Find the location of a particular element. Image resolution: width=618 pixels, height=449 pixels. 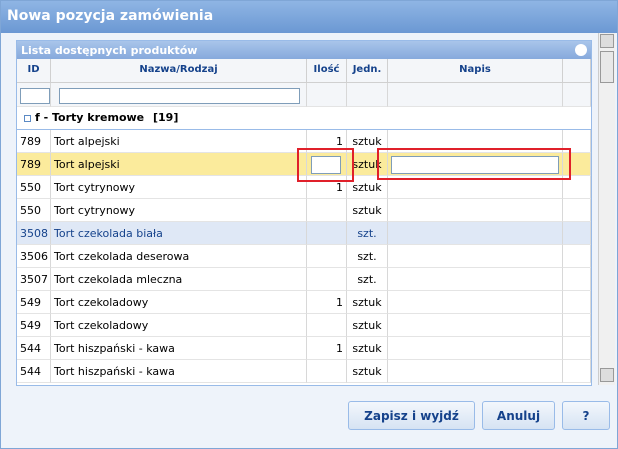

table-row: 549 Tort czekoladowy sztuk is located at coordinates (304, 325).